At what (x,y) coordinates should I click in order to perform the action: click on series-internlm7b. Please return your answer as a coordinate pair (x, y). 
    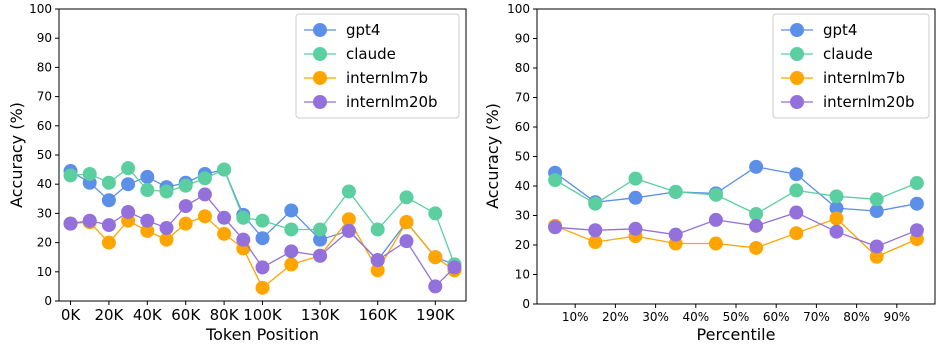
    Looking at the image, I should click on (736, 237).